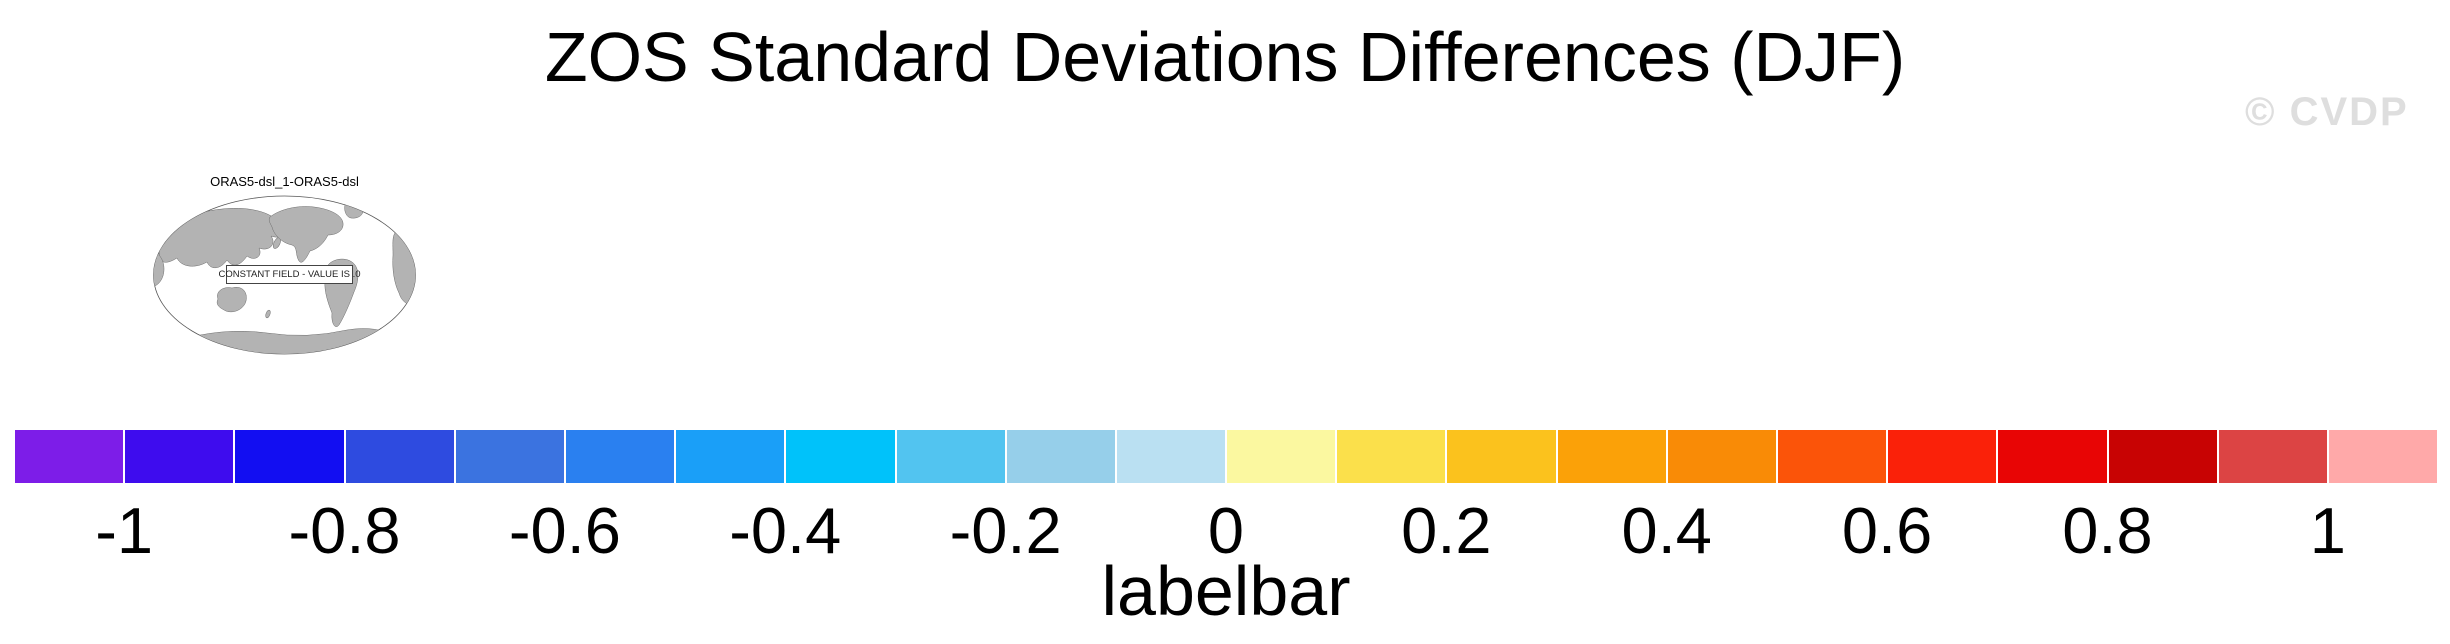 This screenshot has width=2450, height=644. Describe the element at coordinates (344, 530) in the screenshot. I see `tick-label: -0.8` at that location.